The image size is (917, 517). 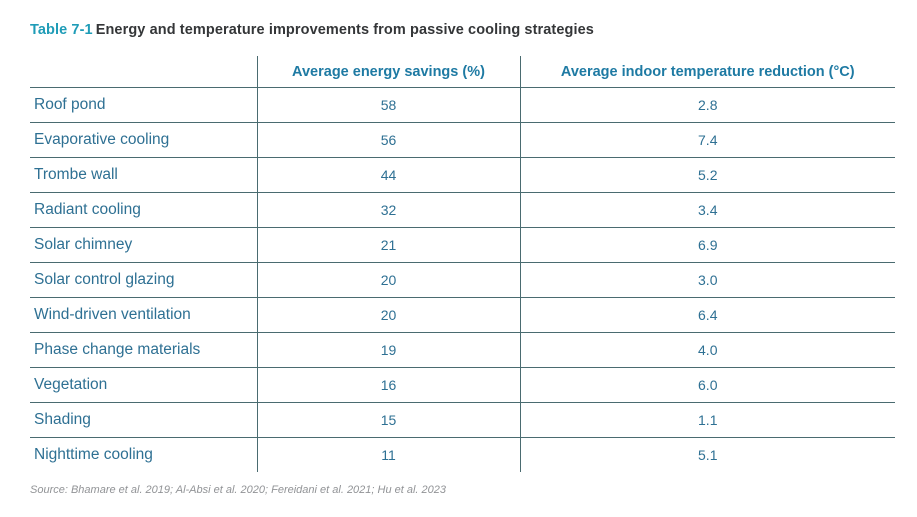 I want to click on temp-reduction-cell: 6.9, so click(x=707, y=245).